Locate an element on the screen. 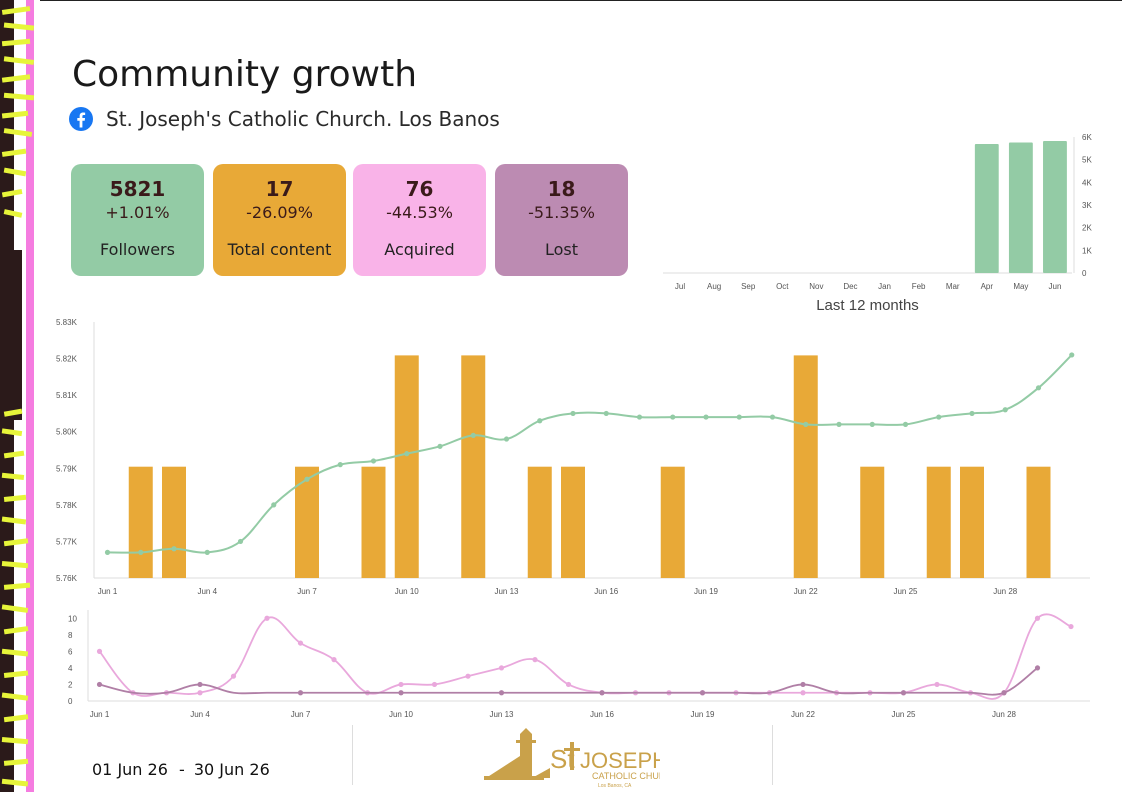 Image resolution: width=1122 pixels, height=792 pixels. kpi-card-lost: 18 -51.35% Lost is located at coordinates (561, 220).